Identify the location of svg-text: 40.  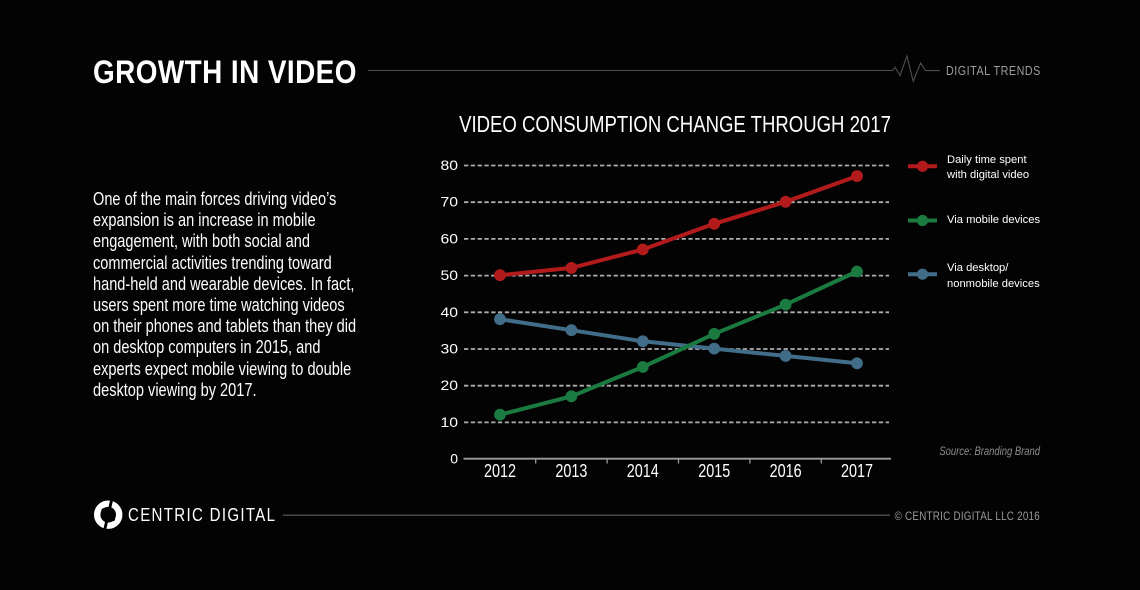
(450, 312).